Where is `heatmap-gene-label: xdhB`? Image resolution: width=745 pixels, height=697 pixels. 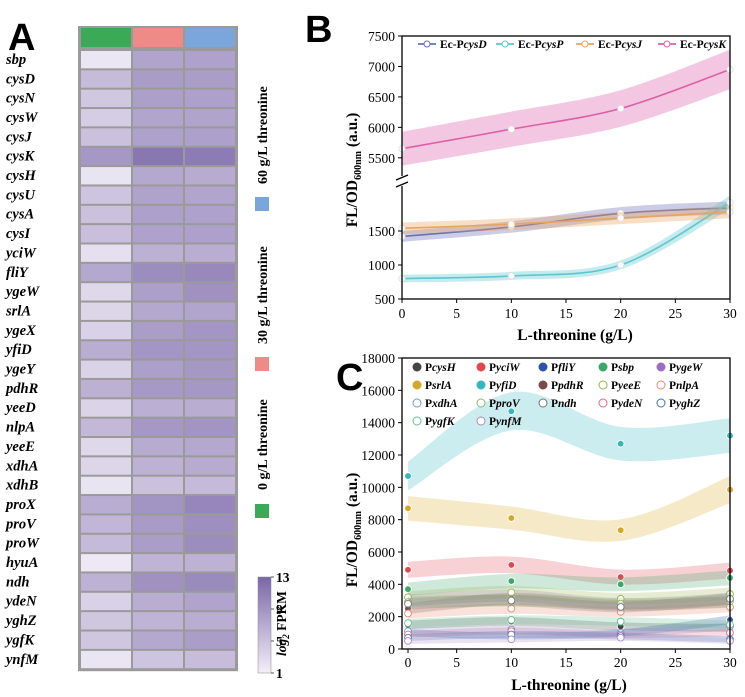 heatmap-gene-label: xdhB is located at coordinates (22, 486).